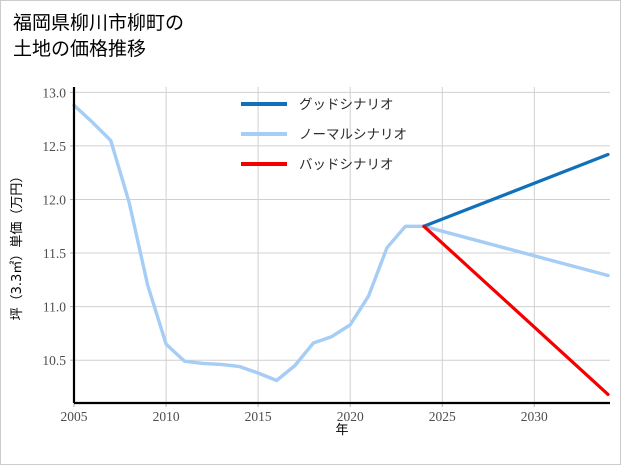 Image resolution: width=621 pixels, height=466 pixels. What do you see at coordinates (54, 253) in the screenshot?
I see `y-tick-label: 11.5` at bounding box center [54, 253].